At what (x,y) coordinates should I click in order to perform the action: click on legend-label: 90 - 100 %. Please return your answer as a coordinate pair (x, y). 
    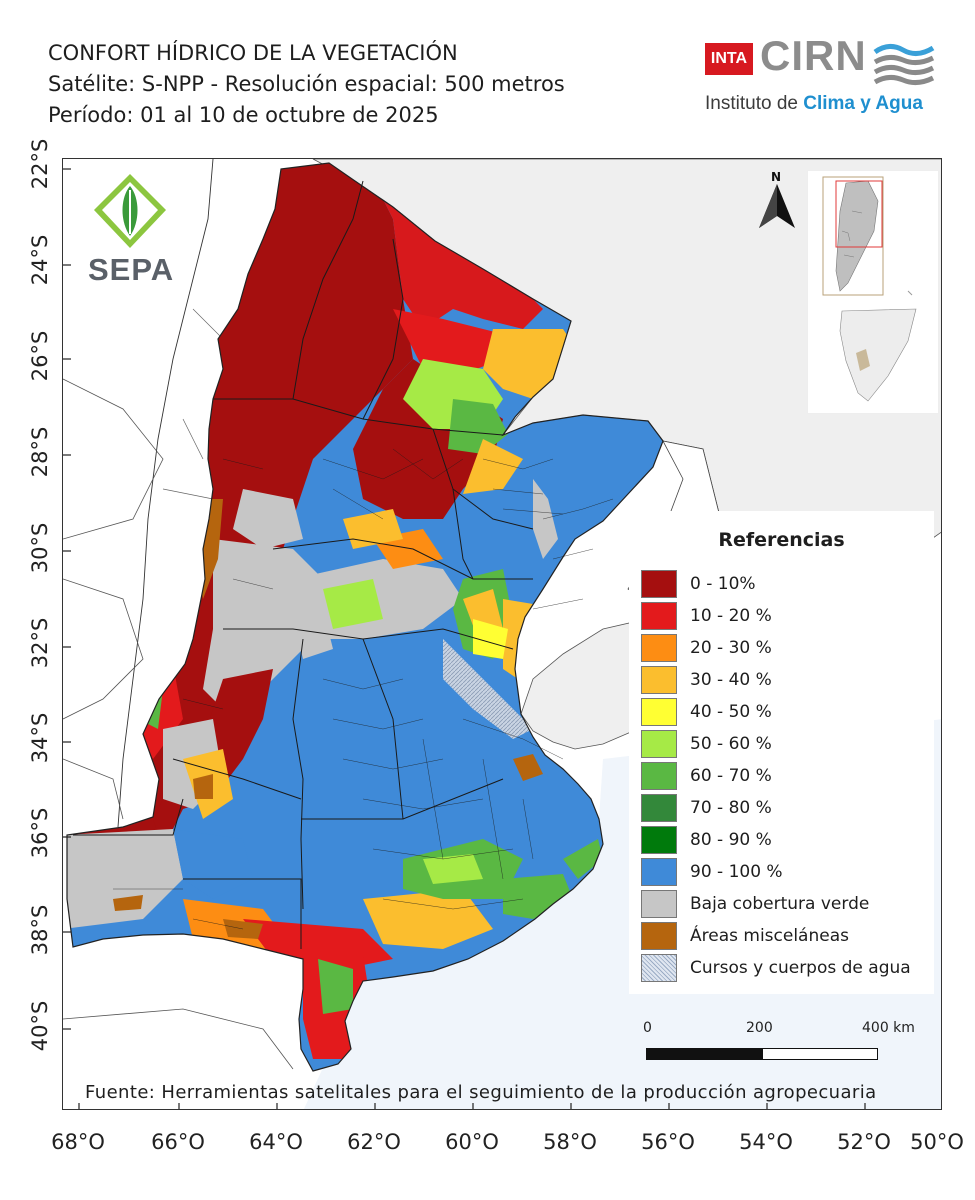
    Looking at the image, I should click on (736, 871).